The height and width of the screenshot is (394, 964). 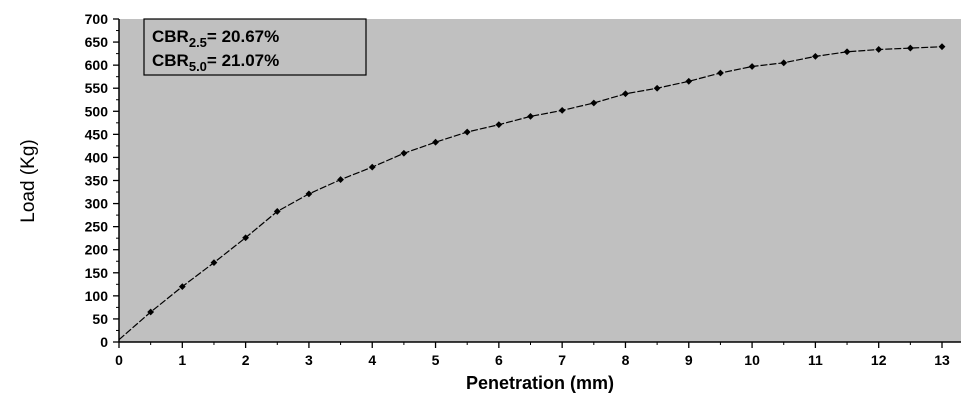 I want to click on y-tick-label: 100, so click(x=97, y=296).